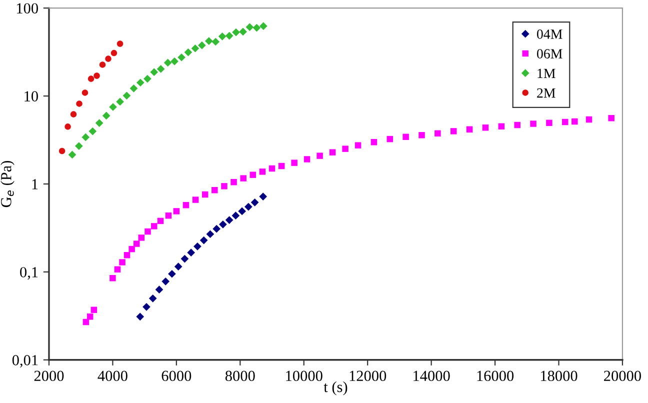 This screenshot has height=403, width=648. What do you see at coordinates (549, 53) in the screenshot?
I see `legend-label: 06M` at bounding box center [549, 53].